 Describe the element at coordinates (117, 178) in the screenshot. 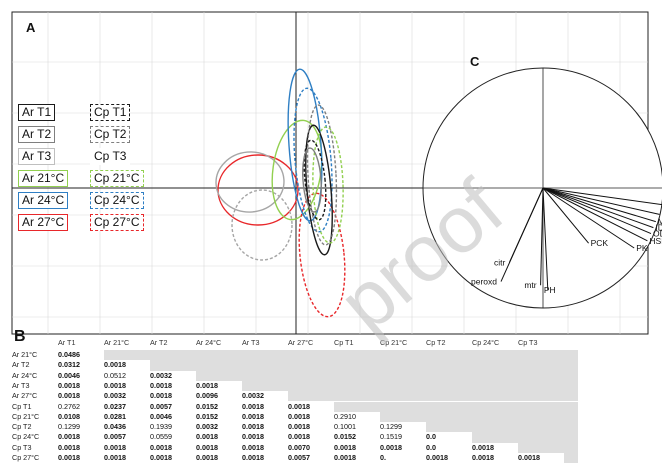

I see `legend-item-cp-21-c: Cp 21°C` at that location.